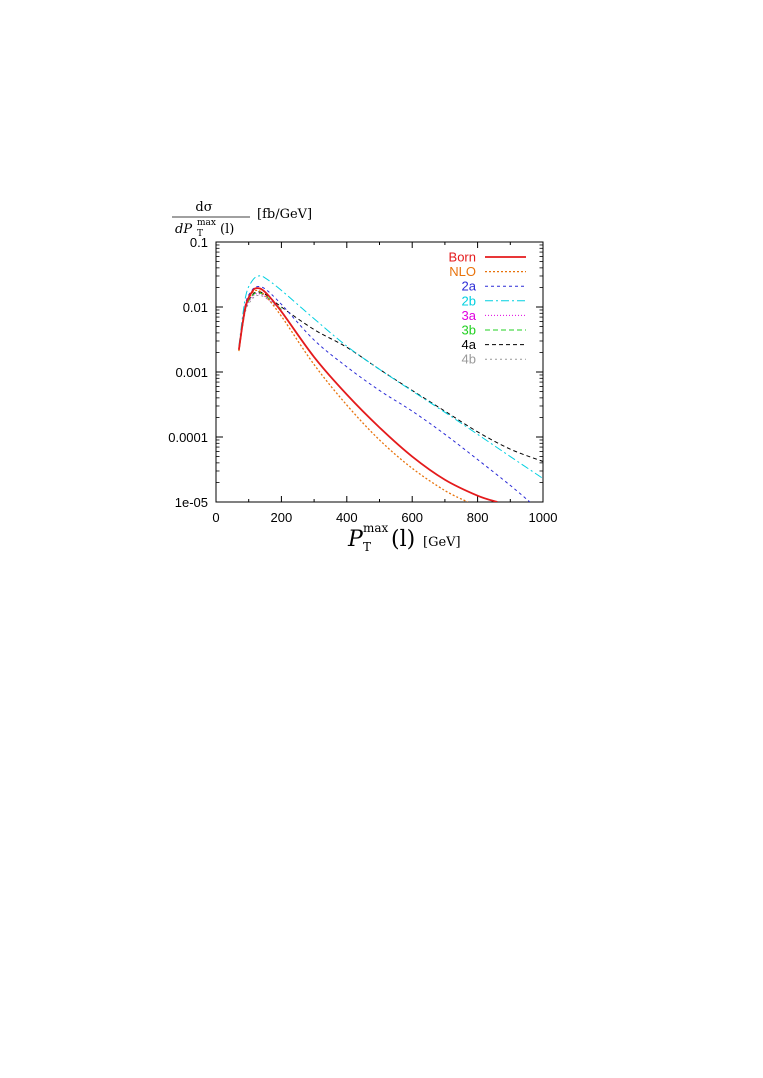 The height and width of the screenshot is (1078, 763). What do you see at coordinates (200, 234) in the screenshot?
I see `y-label-den-sub: T` at bounding box center [200, 234].